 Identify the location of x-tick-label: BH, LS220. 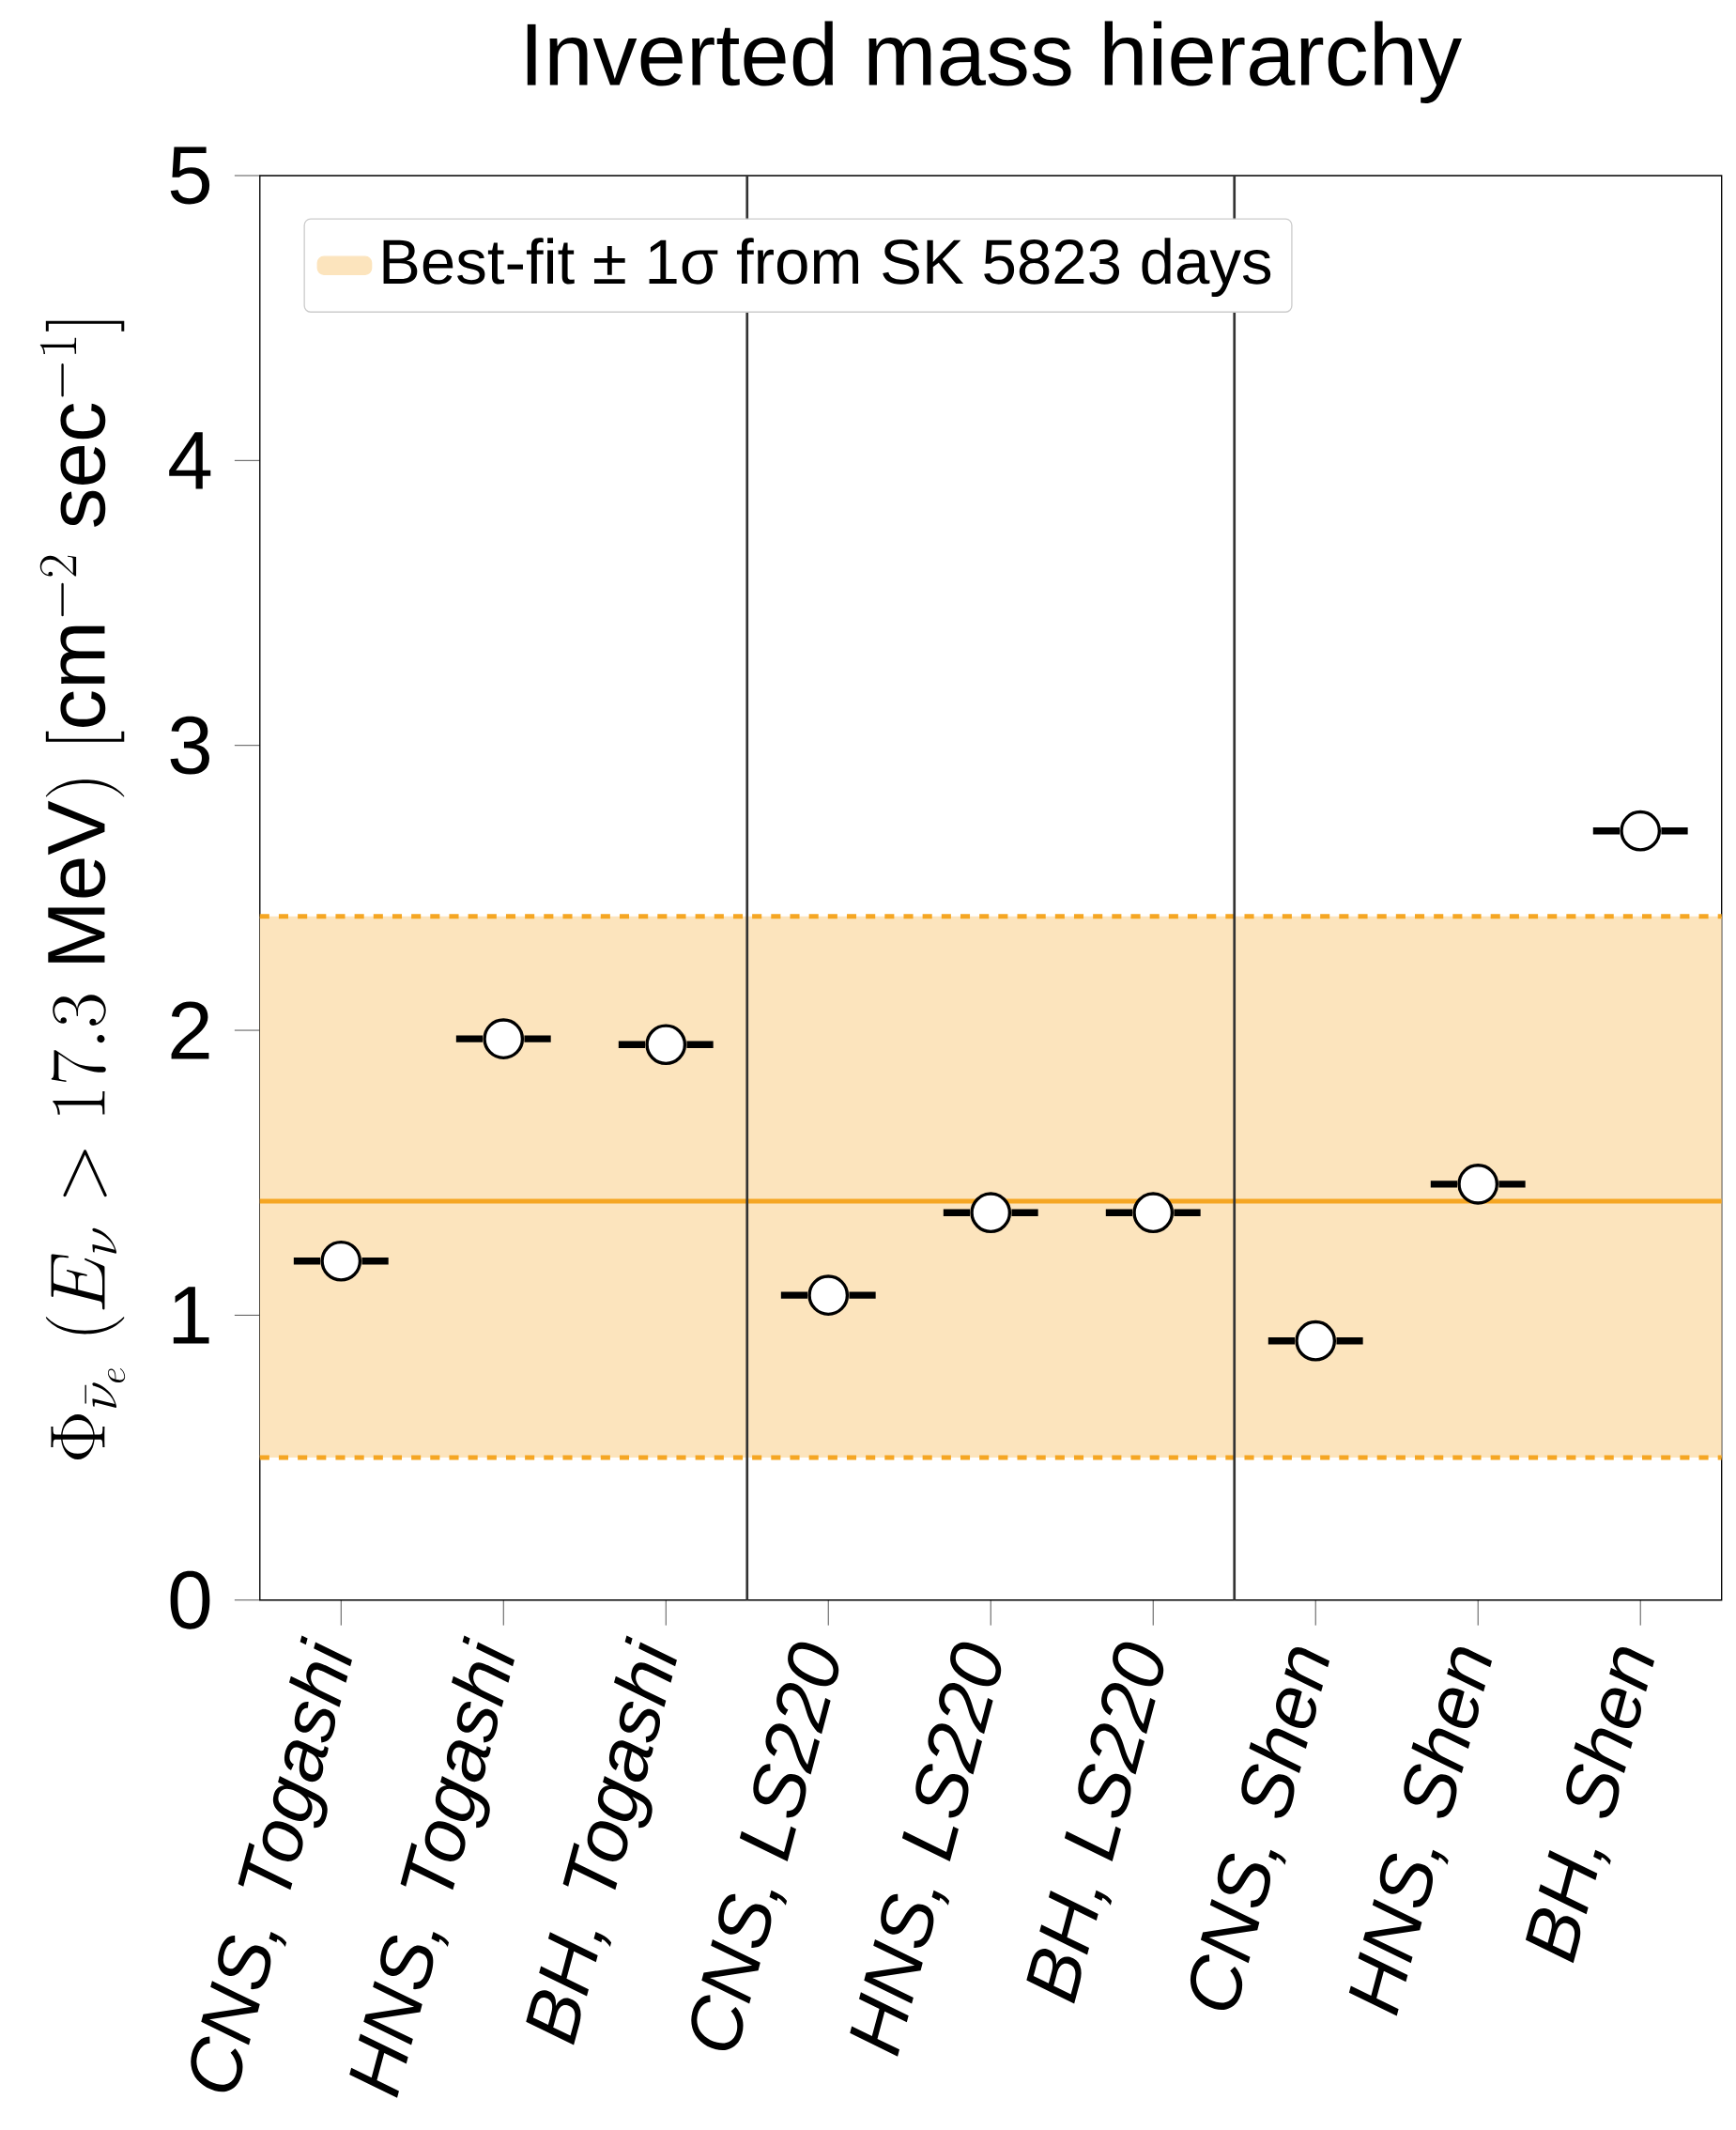
(1095, 1823).